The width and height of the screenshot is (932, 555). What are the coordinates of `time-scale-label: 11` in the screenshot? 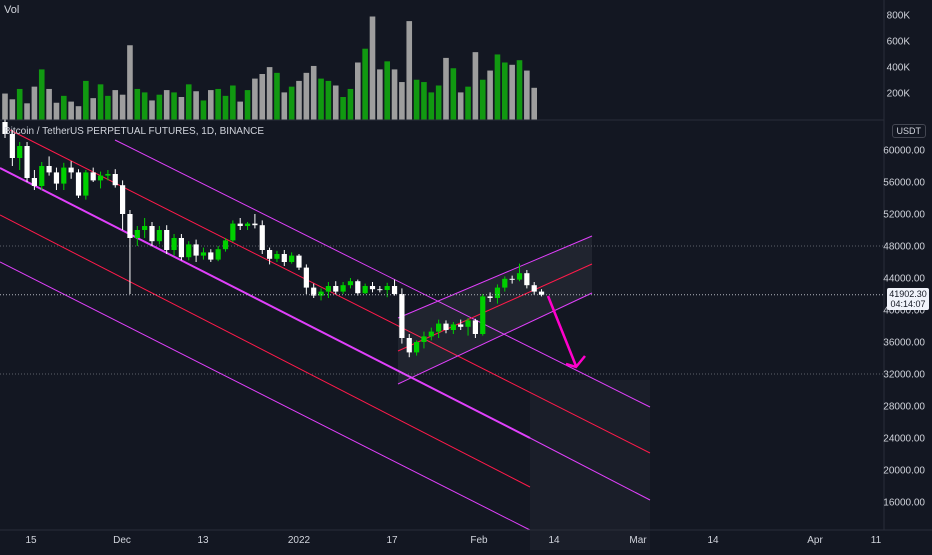 It's located at (876, 540).